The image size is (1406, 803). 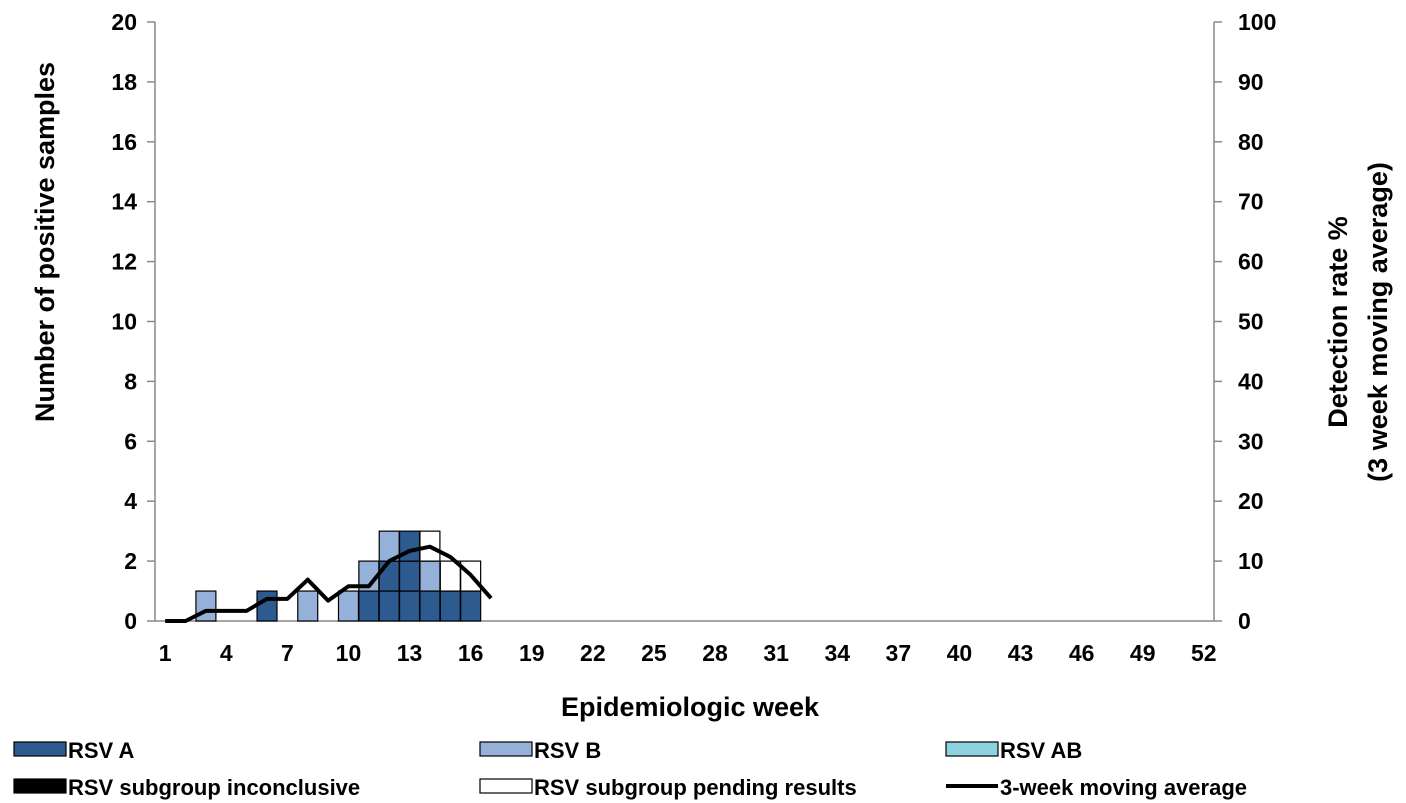 What do you see at coordinates (1251, 202) in the screenshot?
I see `y2-tick-label: 70` at bounding box center [1251, 202].